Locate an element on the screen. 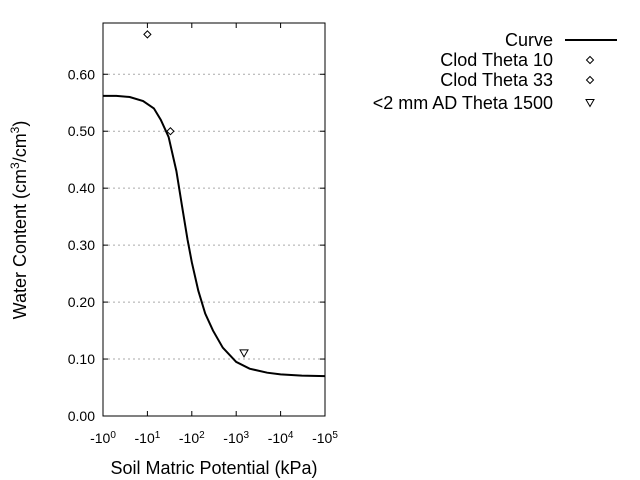 This screenshot has height=480, width=640. x-tick-label: -104 is located at coordinates (281, 438).